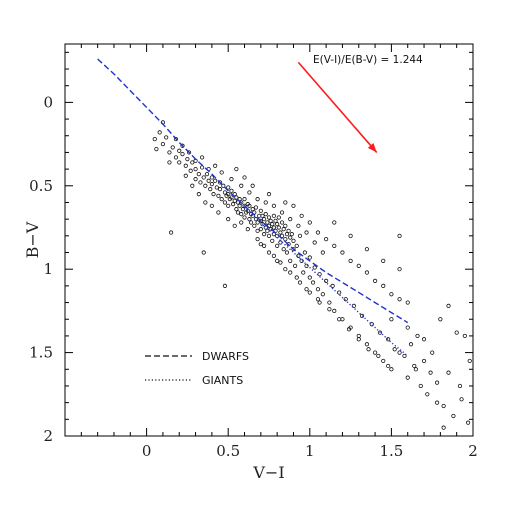 This screenshot has width=518, height=518. I want to click on y-tick-label: 2, so click(48, 436).